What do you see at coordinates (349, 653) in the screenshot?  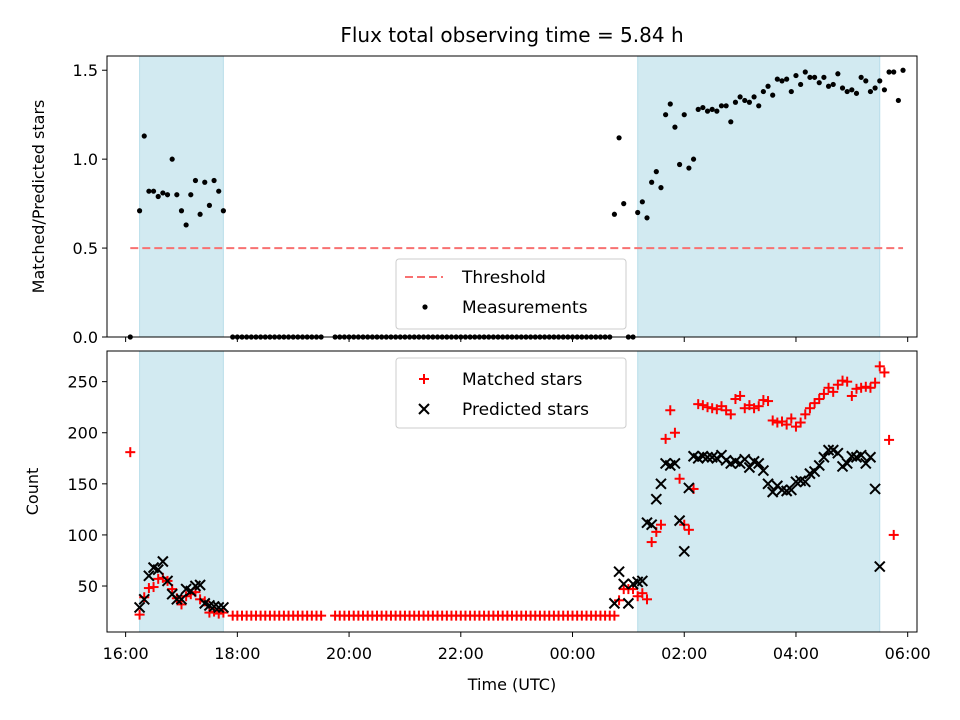 I see `x-tick-label: 20:00` at bounding box center [349, 653].